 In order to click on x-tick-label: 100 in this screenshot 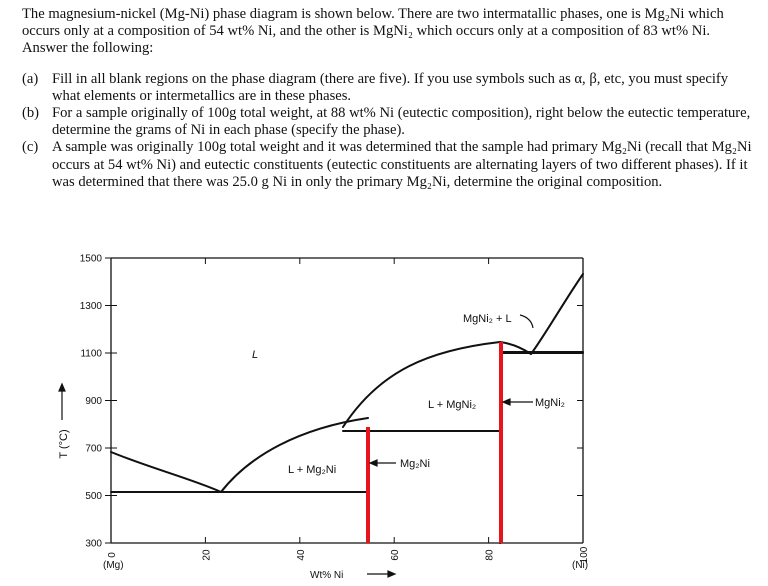, I will do `click(584, 554)`.